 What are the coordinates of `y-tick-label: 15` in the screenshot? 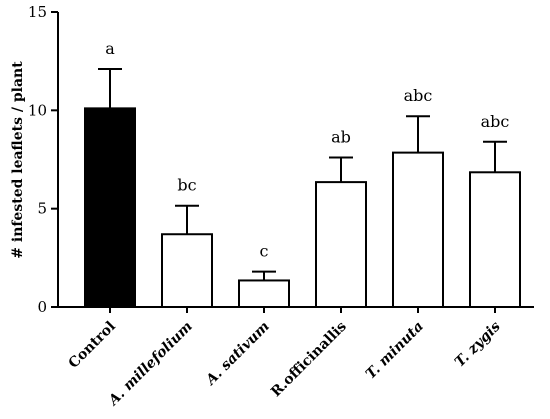 It's located at (37, 12).